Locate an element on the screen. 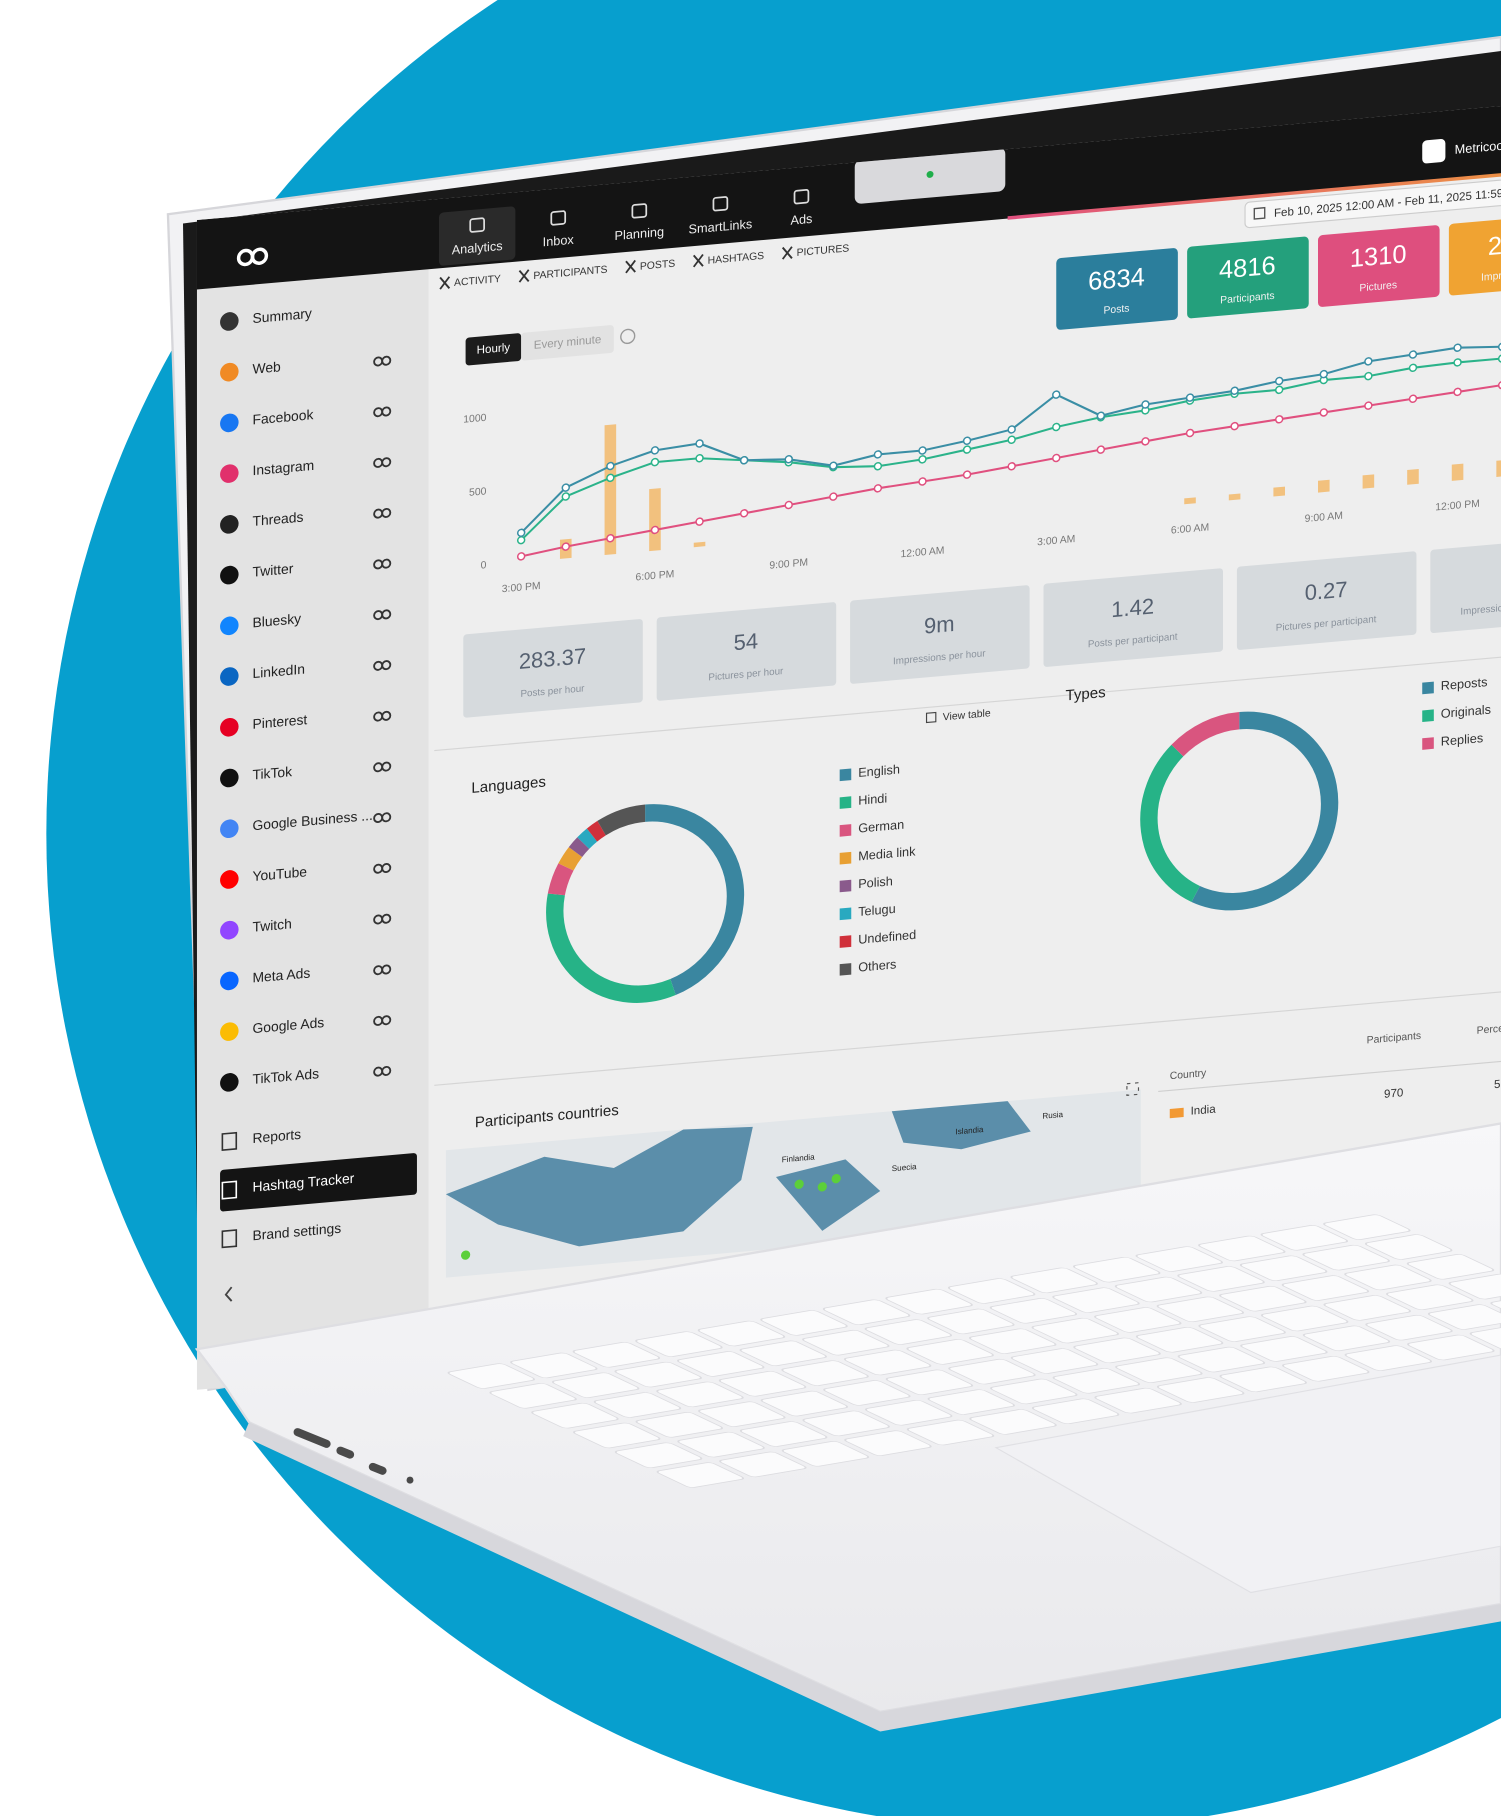 This screenshot has width=1501, height=1816. sidebar-item: Pinterest is located at coordinates (279, 721).